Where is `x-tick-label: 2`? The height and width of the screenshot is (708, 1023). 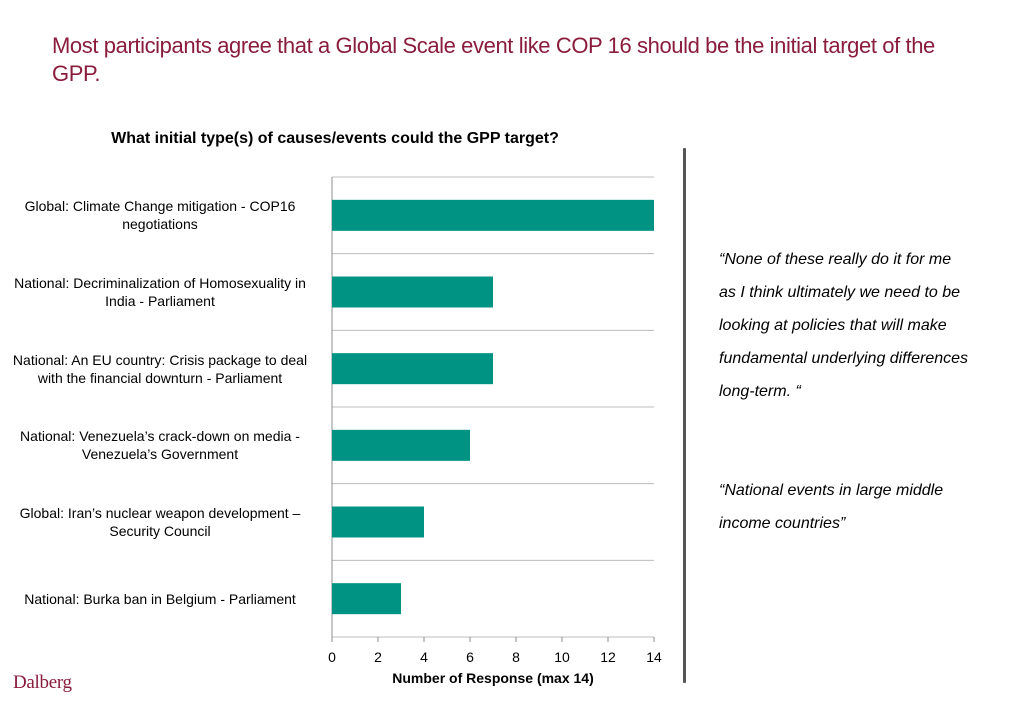 x-tick-label: 2 is located at coordinates (378, 657).